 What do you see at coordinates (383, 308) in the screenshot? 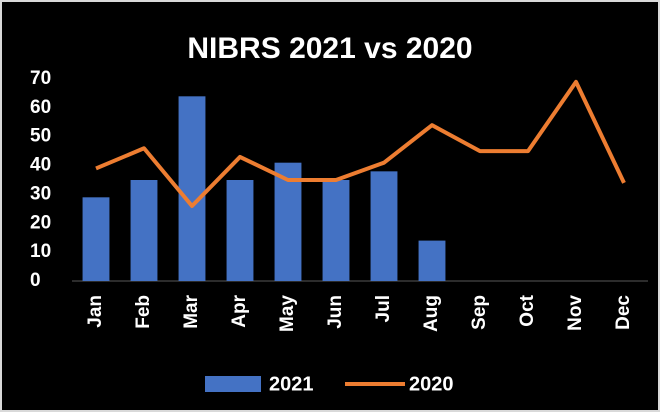
I see `x-tick-label: Jul` at bounding box center [383, 308].